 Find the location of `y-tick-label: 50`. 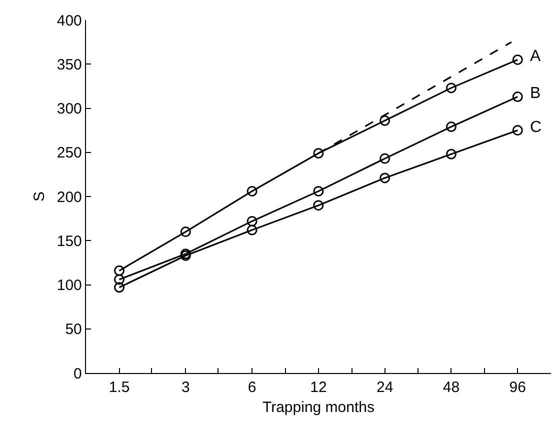

y-tick-label: 50 is located at coordinates (73, 329).